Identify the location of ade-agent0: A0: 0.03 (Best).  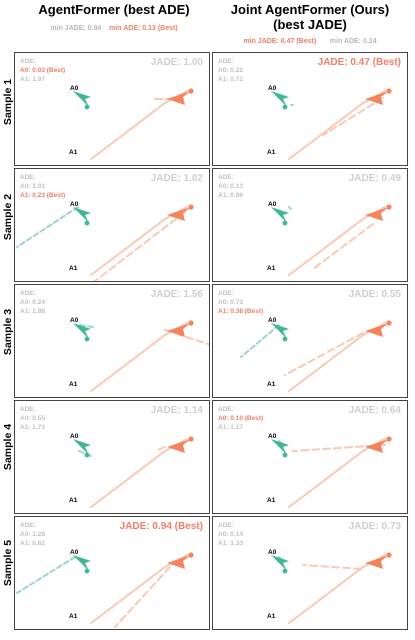
(43, 70).